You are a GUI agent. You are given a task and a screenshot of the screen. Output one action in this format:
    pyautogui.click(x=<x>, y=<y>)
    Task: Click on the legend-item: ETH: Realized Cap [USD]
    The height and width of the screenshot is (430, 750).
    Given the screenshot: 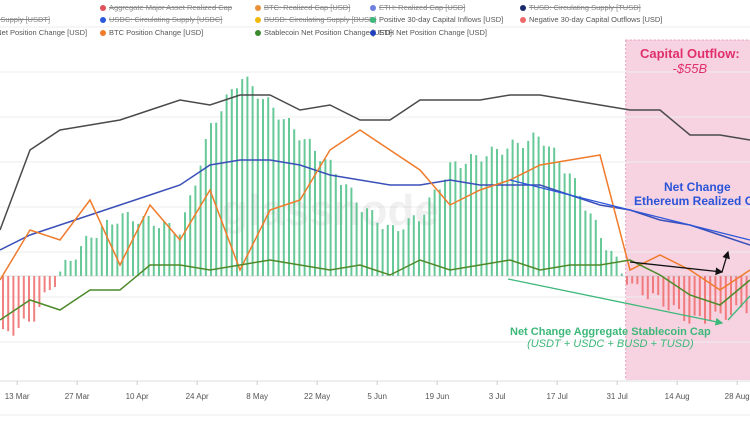 What is the action you would take?
    pyautogui.click(x=417, y=7)
    